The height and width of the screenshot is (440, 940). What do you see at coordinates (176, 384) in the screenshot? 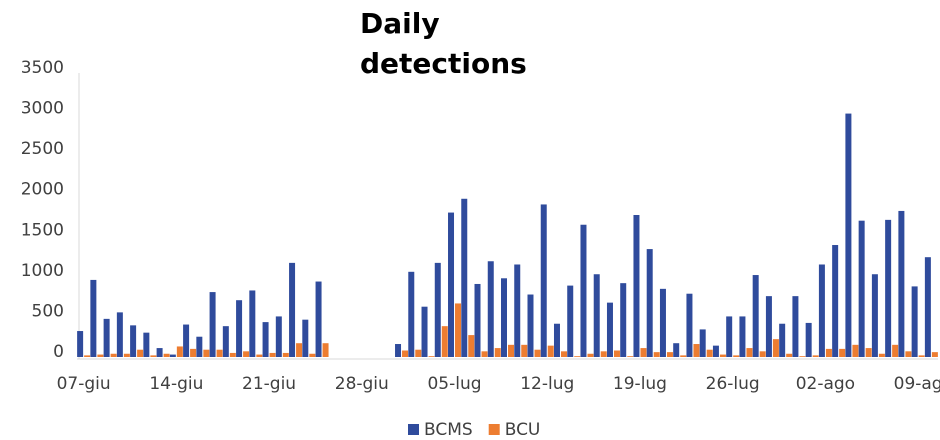
I see `x-tick-label: 14-giu` at bounding box center [176, 384].